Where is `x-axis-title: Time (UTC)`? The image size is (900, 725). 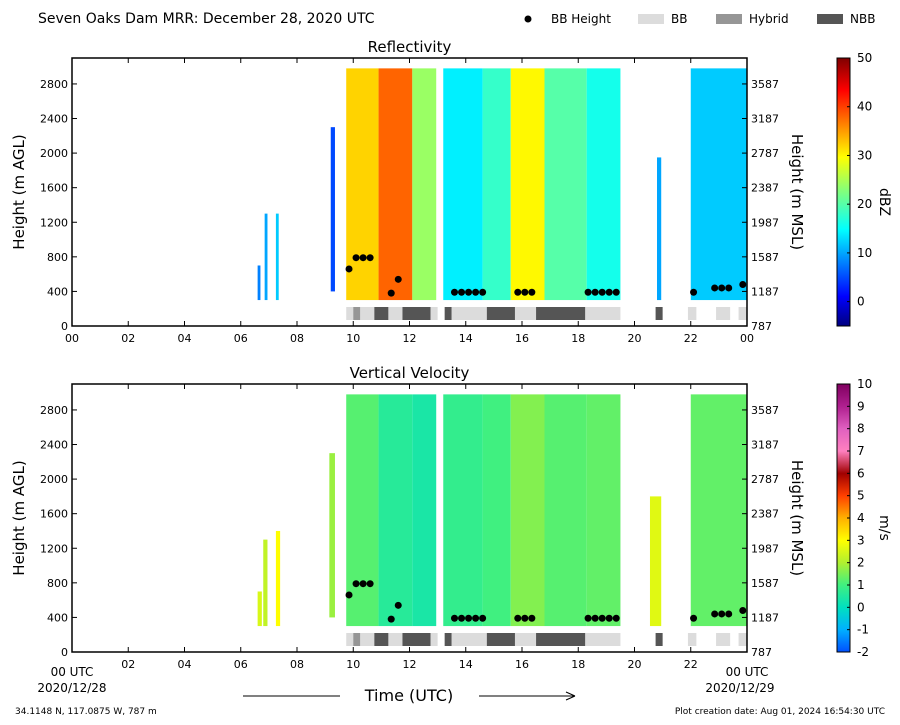
x-axis-title: Time (UTC) is located at coordinates (408, 695).